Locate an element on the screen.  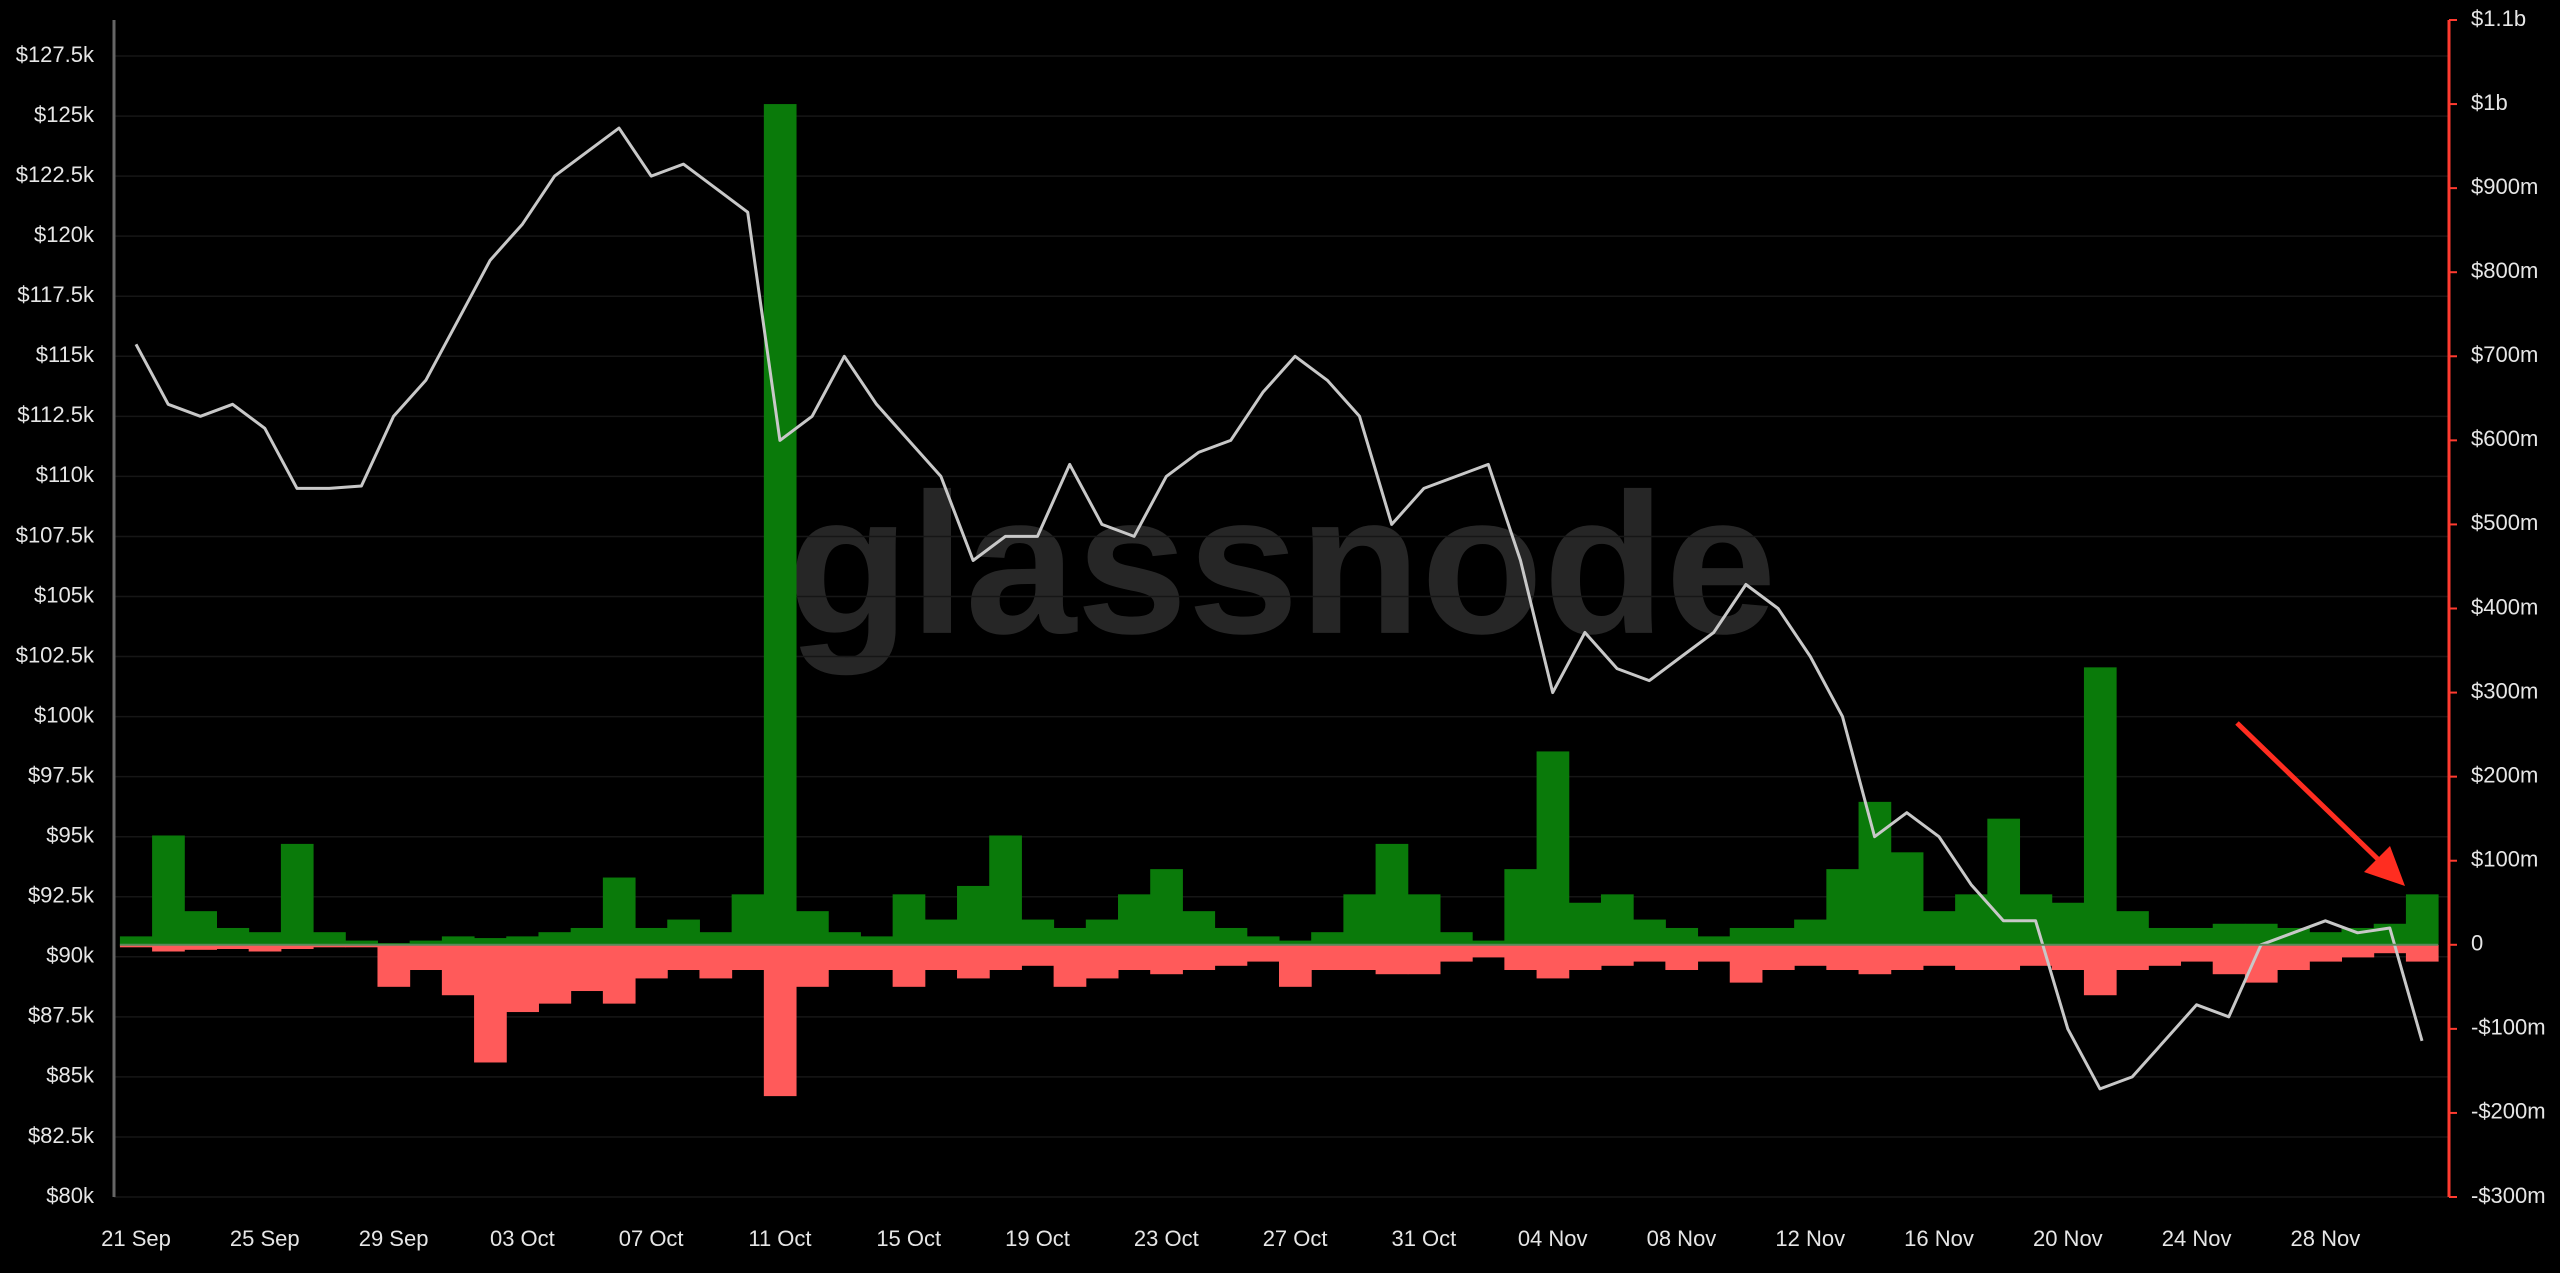
y2-tick-label: -$300m is located at coordinates (2508, 1195).